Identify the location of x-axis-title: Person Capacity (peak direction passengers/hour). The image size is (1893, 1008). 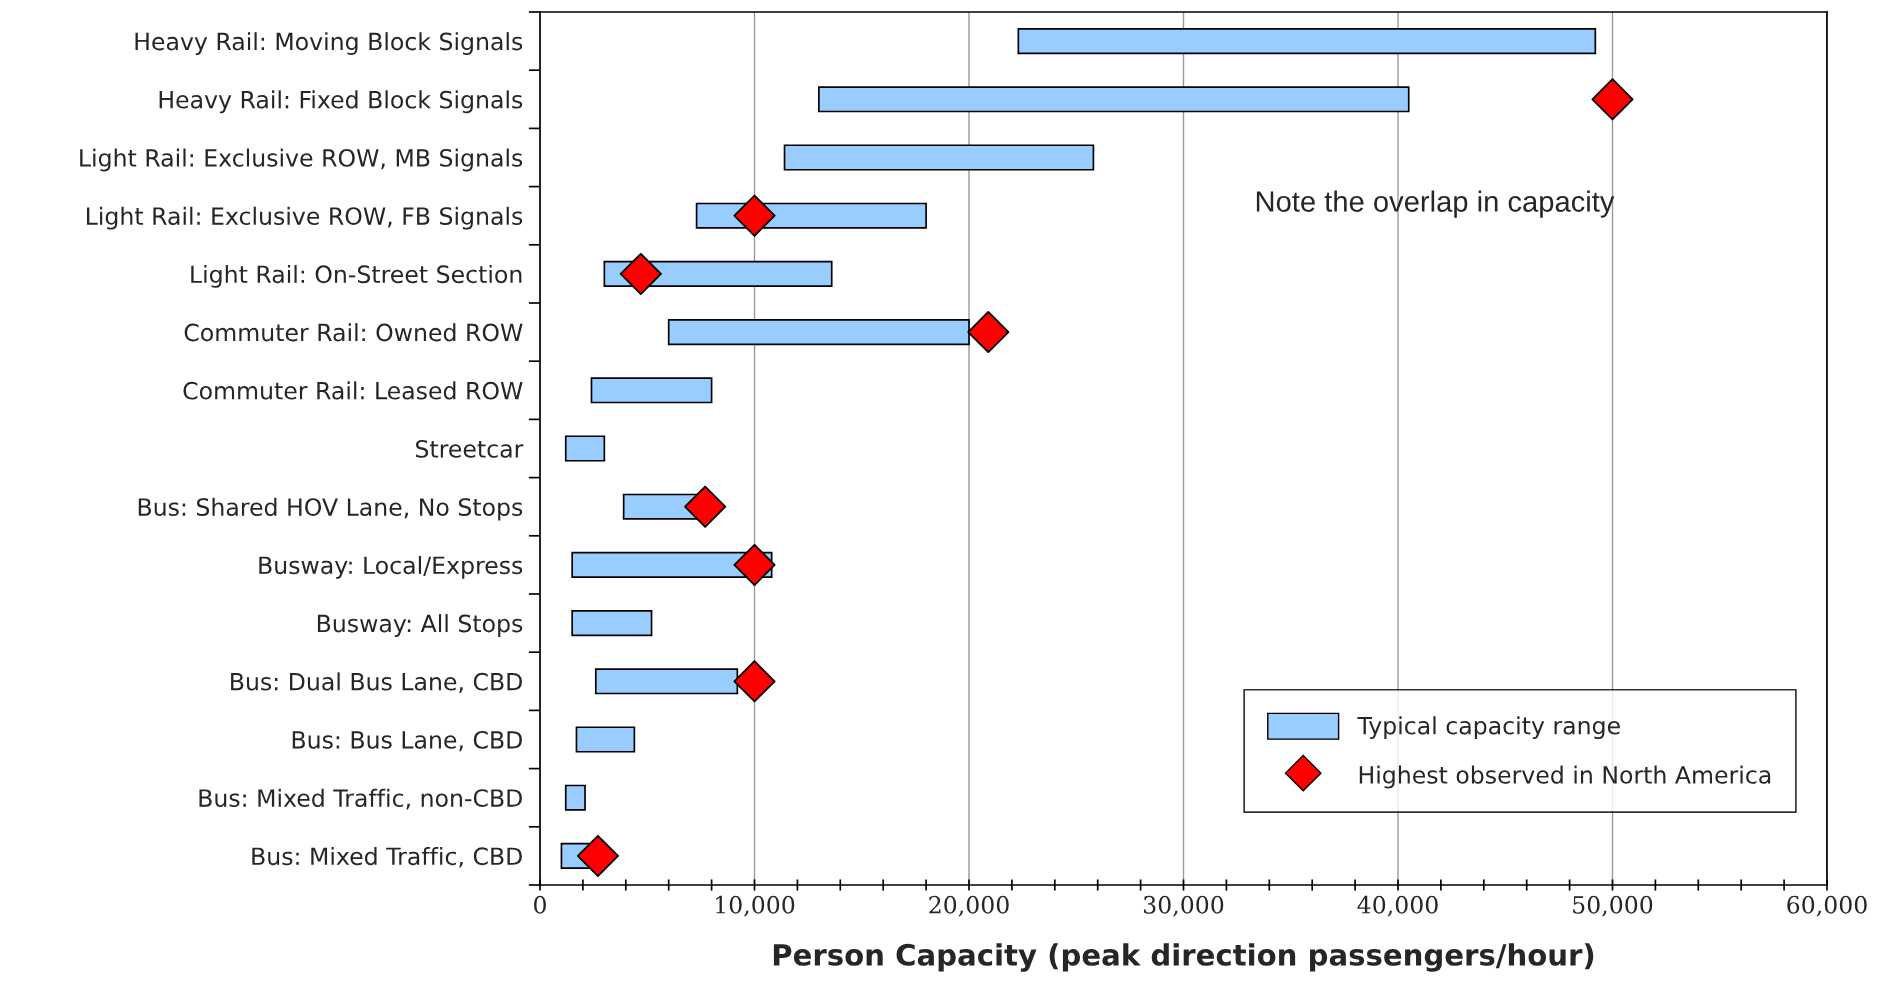
(1183, 957).